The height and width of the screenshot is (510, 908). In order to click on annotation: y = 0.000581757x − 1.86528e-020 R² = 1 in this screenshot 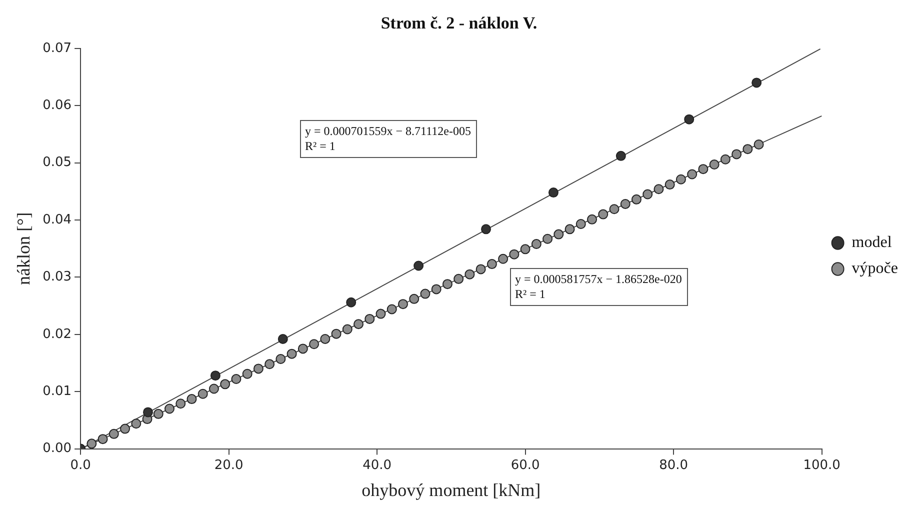, I will do `click(599, 287)`.